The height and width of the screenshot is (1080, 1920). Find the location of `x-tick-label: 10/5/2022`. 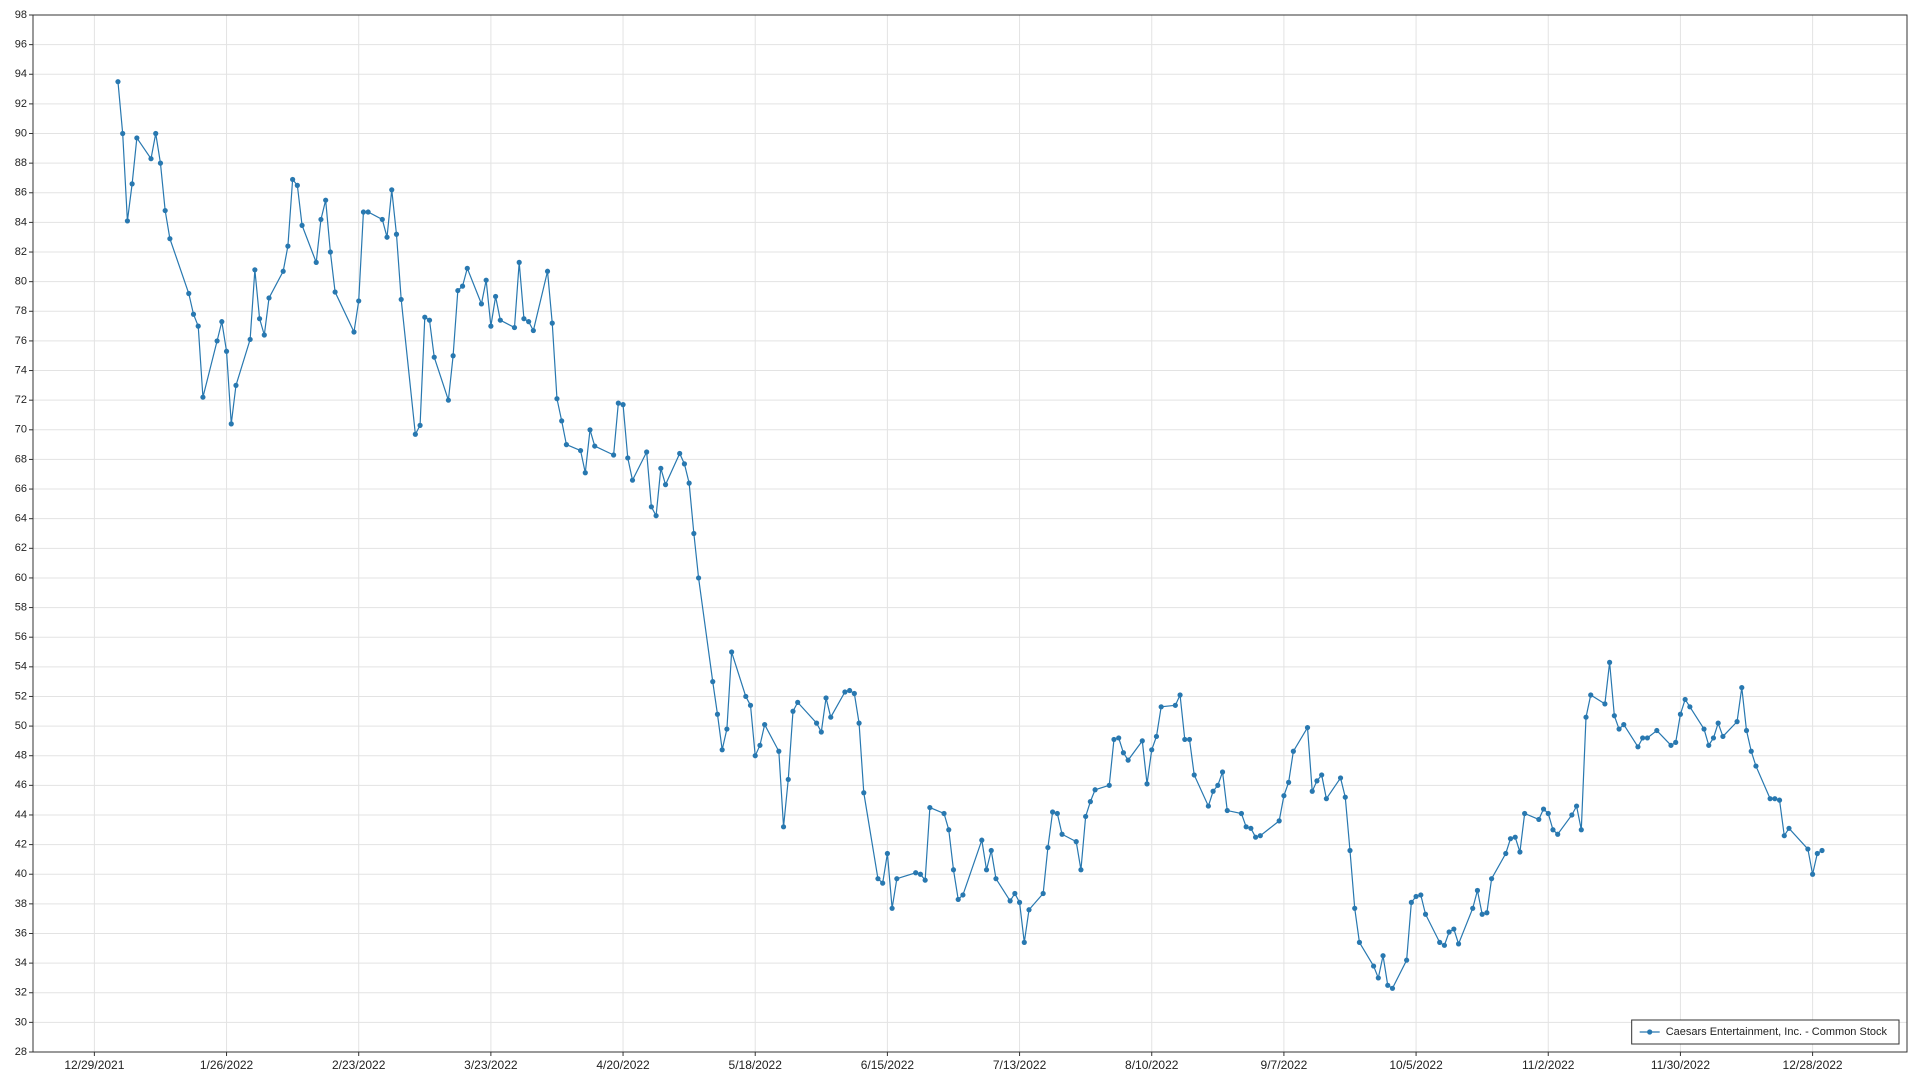

x-tick-label: 10/5/2022 is located at coordinates (1416, 1065).